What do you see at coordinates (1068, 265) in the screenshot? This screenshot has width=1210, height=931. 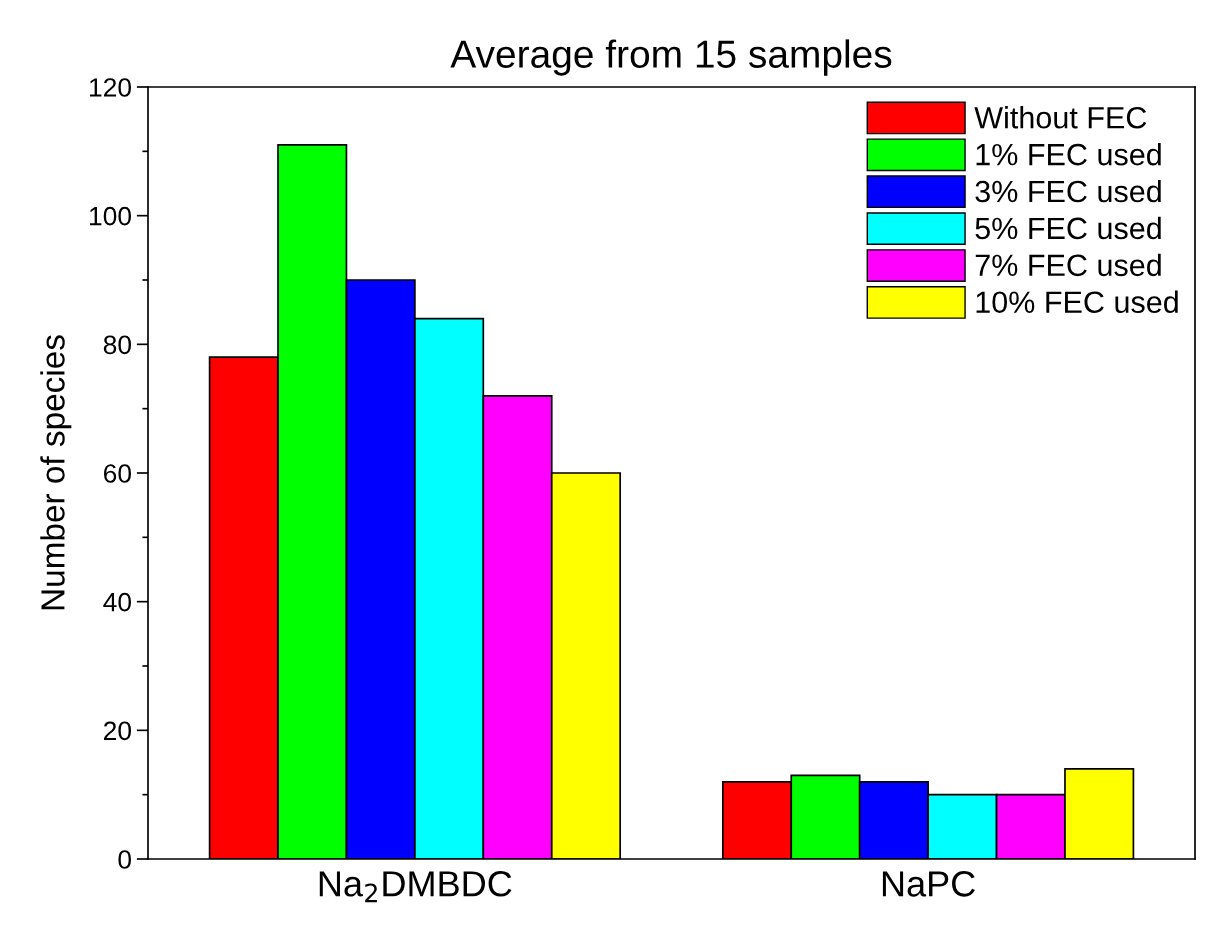 I see `legend-label: 7% FEC used` at bounding box center [1068, 265].